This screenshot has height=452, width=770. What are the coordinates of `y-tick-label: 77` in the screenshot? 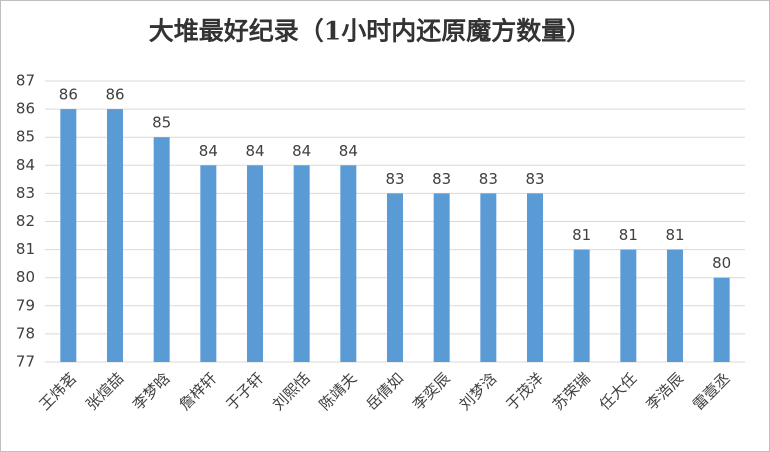 It's located at (25, 362).